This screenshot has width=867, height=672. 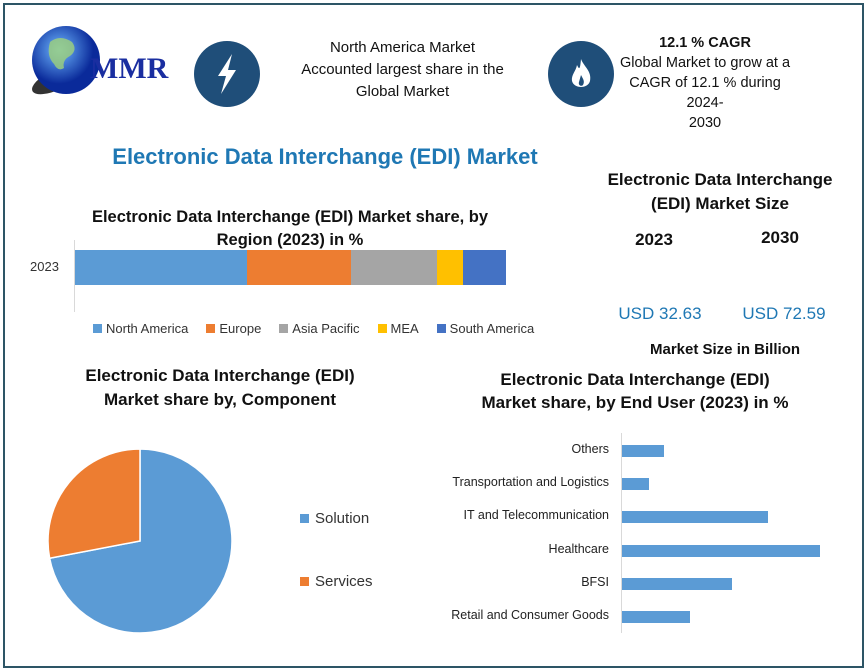 What do you see at coordinates (635, 402) in the screenshot?
I see `title-line: Market share, by End User (2023) in %` at bounding box center [635, 402].